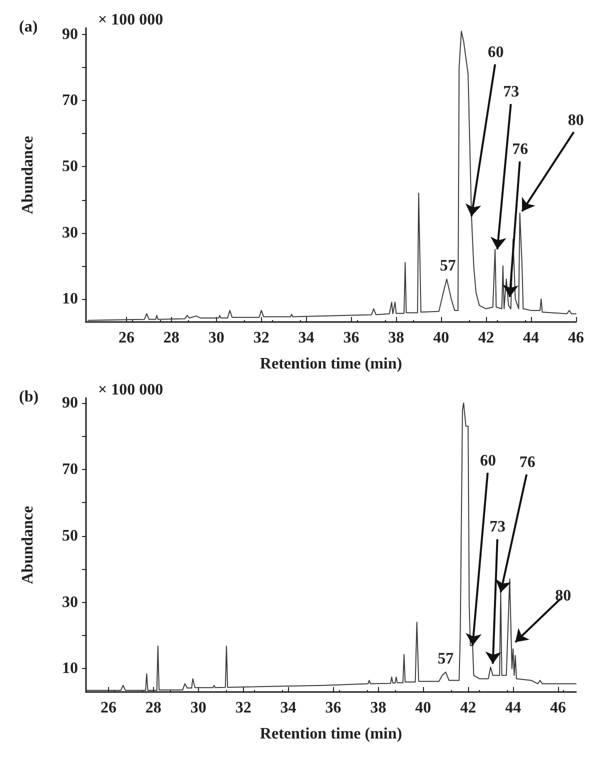  What do you see at coordinates (131, 20) in the screenshot?
I see `annotation: × 100 000` at bounding box center [131, 20].